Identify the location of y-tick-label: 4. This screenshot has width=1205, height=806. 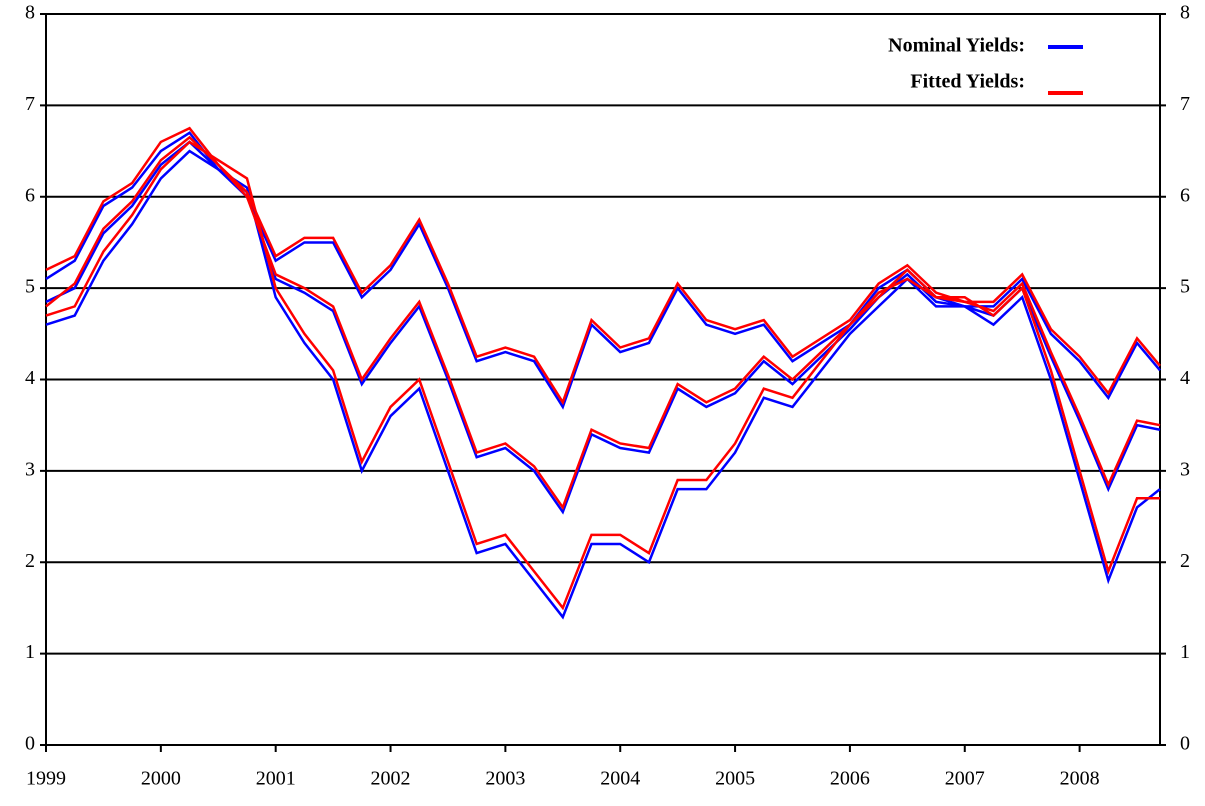
(30, 378).